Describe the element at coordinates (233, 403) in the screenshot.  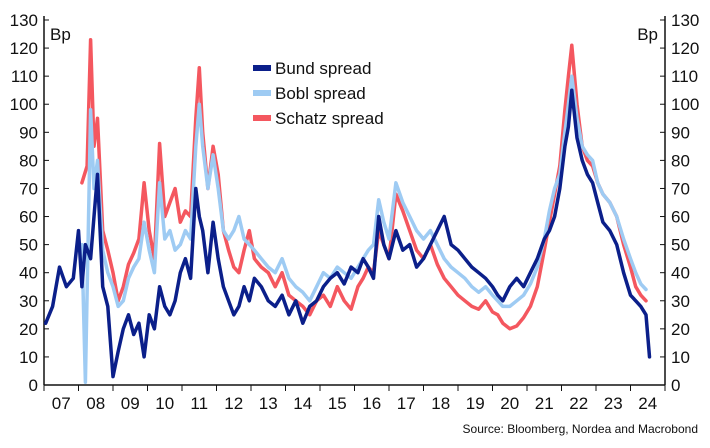
I see `x-tick-label: 12` at that location.